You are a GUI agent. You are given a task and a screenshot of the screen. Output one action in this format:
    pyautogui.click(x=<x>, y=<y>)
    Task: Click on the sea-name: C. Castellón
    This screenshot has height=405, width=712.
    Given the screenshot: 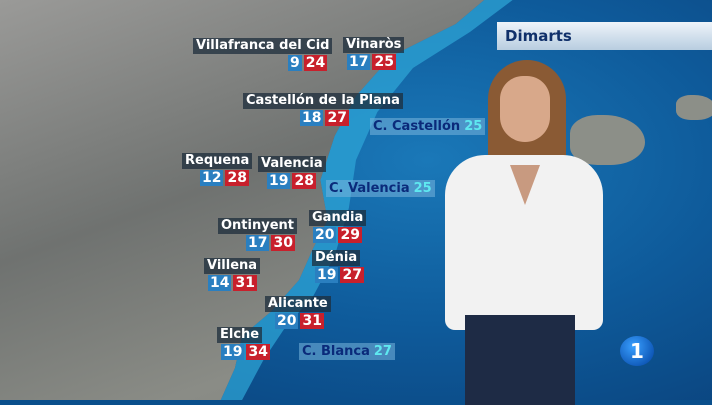 What is the action you would take?
    pyautogui.click(x=417, y=126)
    